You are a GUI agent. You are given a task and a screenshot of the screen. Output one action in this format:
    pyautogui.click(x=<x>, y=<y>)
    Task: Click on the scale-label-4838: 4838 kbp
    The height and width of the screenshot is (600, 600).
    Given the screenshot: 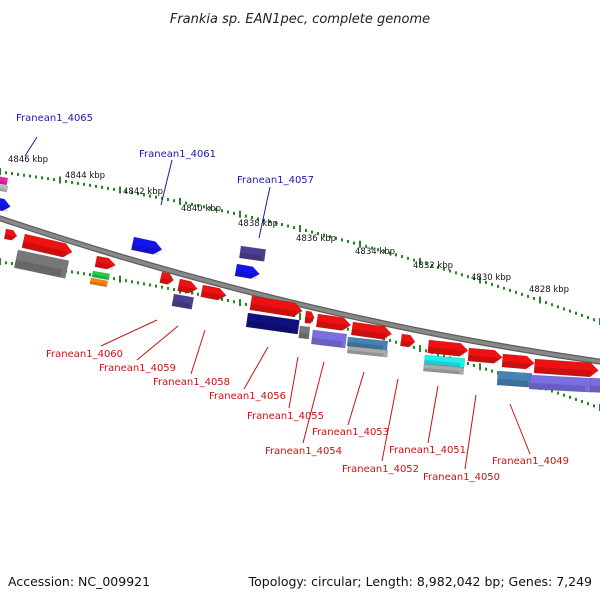 What is the action you would take?
    pyautogui.click(x=258, y=224)
    